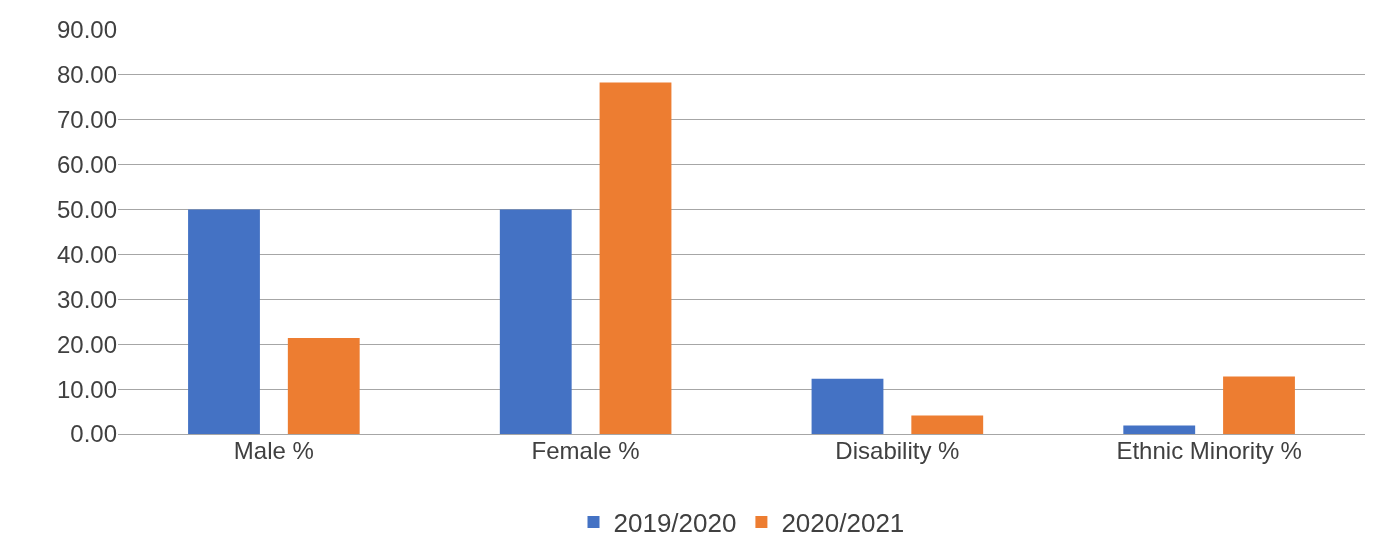 The width and height of the screenshot is (1385, 558). Describe the element at coordinates (86, 75) in the screenshot. I see `y-tick-label: 80.00` at that location.